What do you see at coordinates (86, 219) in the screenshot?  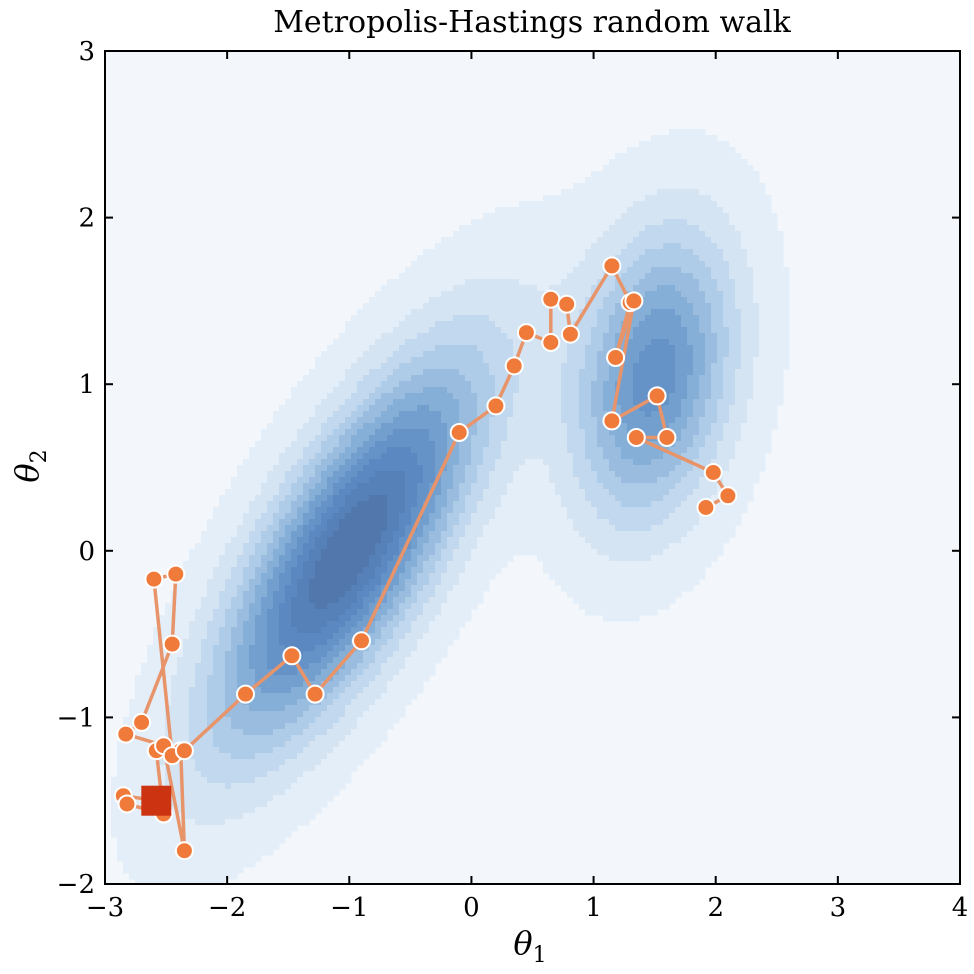 I see `y-tick-label: 2` at bounding box center [86, 219].